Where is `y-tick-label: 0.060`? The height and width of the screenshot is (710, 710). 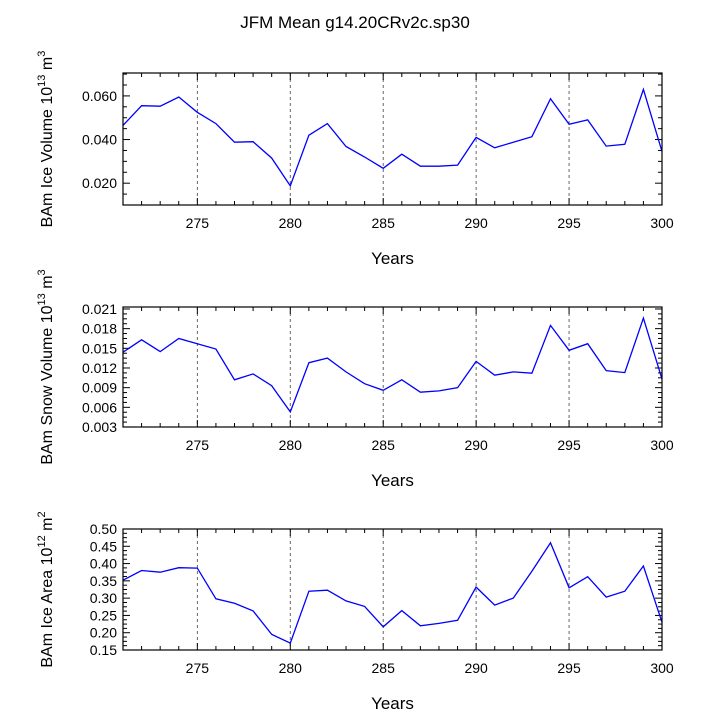 y-tick-label: 0.060 is located at coordinates (99, 96).